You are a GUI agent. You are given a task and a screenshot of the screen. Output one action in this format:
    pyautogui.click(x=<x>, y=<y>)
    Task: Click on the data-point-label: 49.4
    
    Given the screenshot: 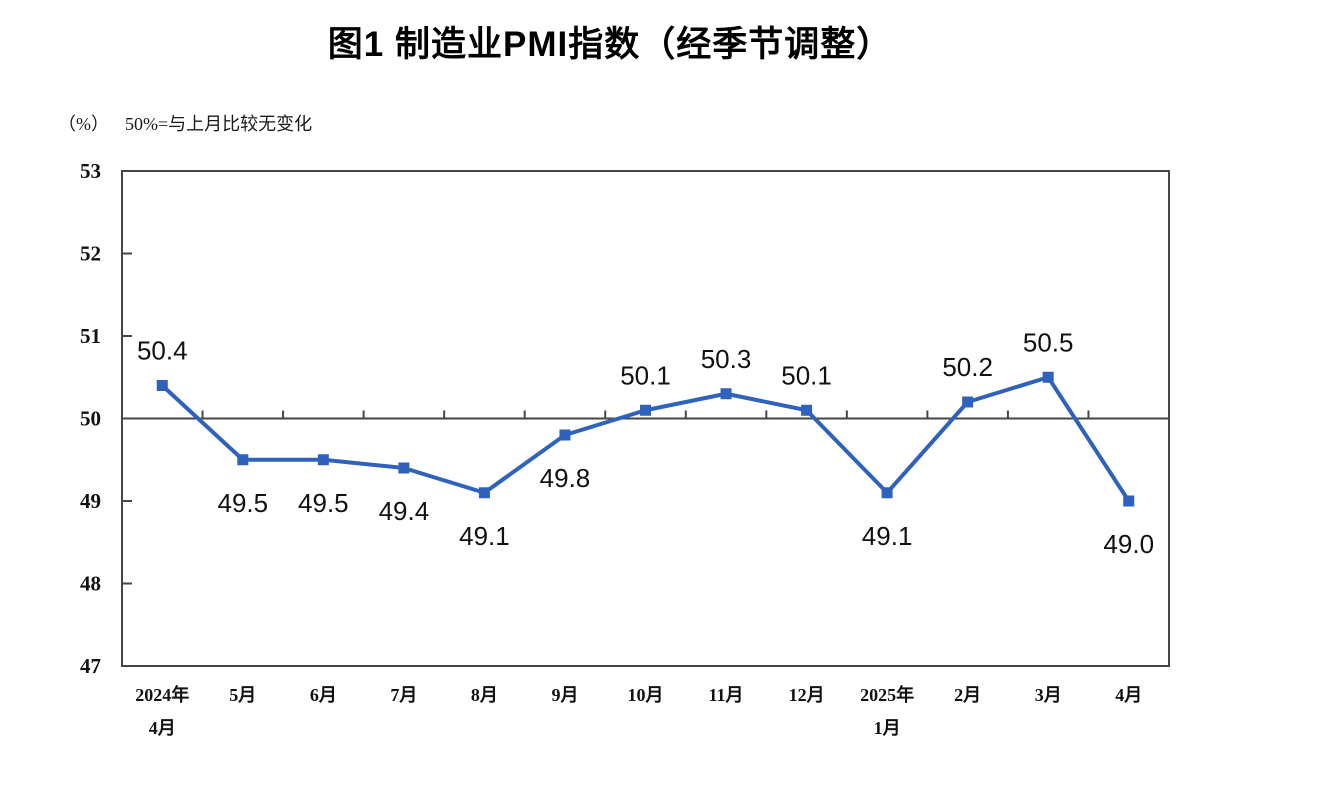 What is the action you would take?
    pyautogui.click(x=404, y=511)
    